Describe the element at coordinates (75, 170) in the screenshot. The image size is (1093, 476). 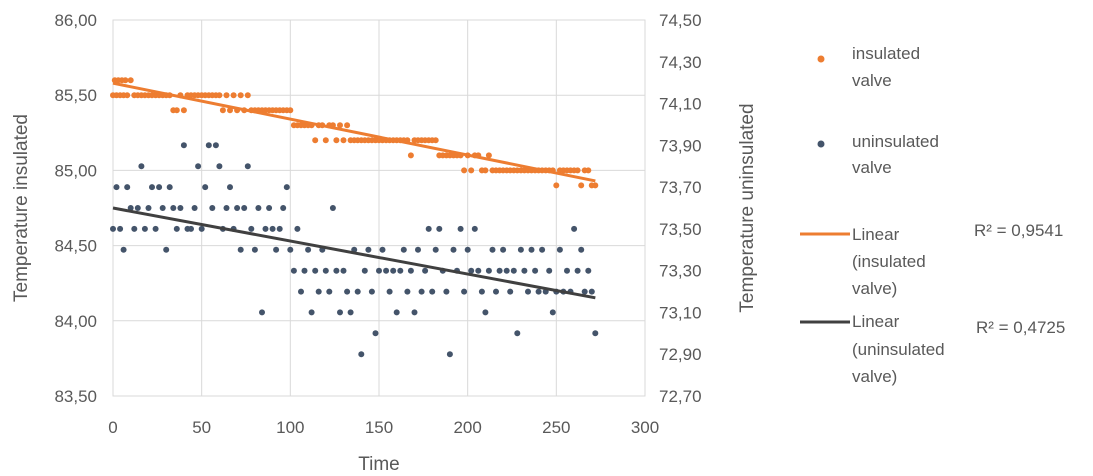
I see `left-y-tick-label: 85,00` at that location.